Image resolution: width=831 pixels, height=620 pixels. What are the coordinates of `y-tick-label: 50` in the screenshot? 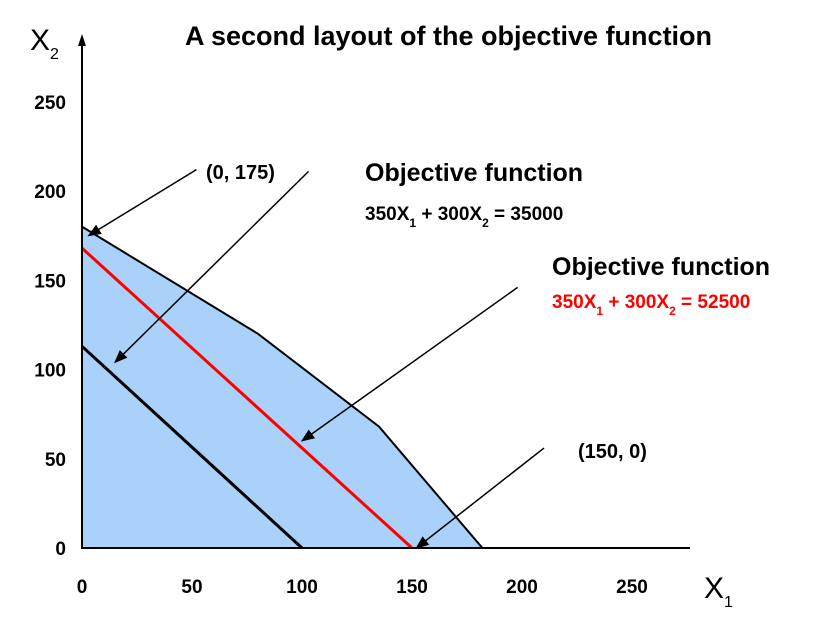 It's located at (55, 460).